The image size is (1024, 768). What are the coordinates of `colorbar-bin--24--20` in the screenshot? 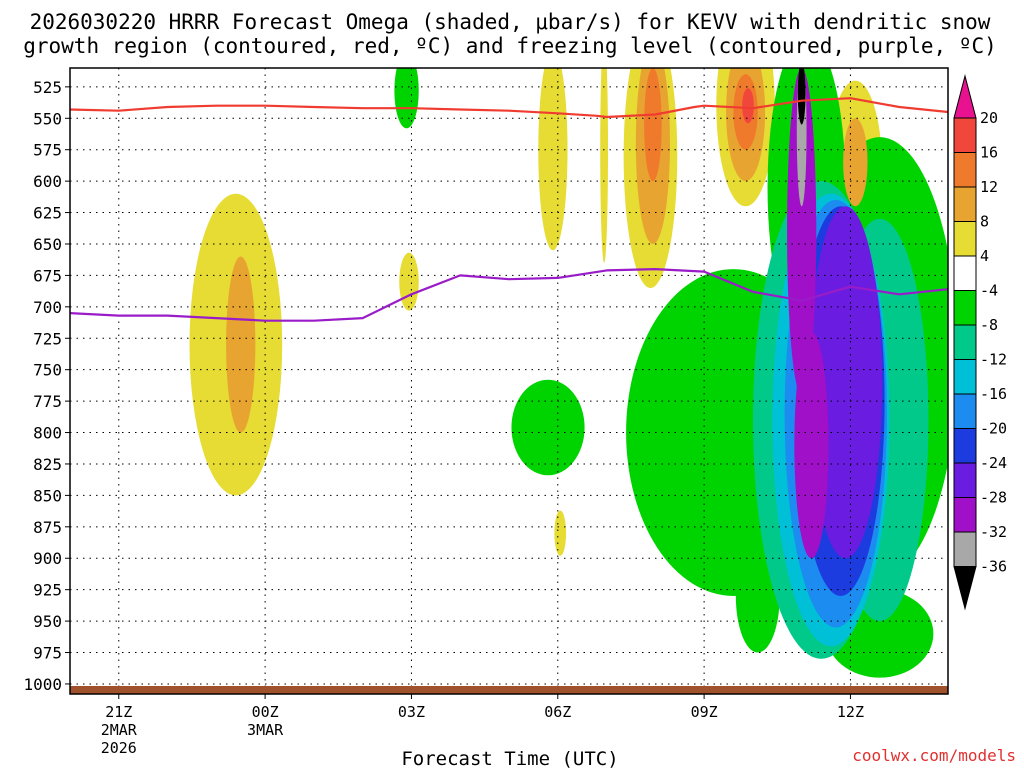 It's located at (965, 446).